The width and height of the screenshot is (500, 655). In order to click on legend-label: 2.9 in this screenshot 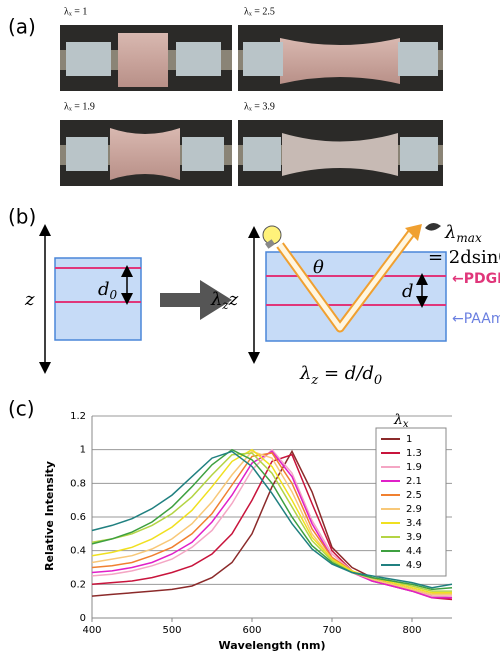, I will do `click(414, 509)`.